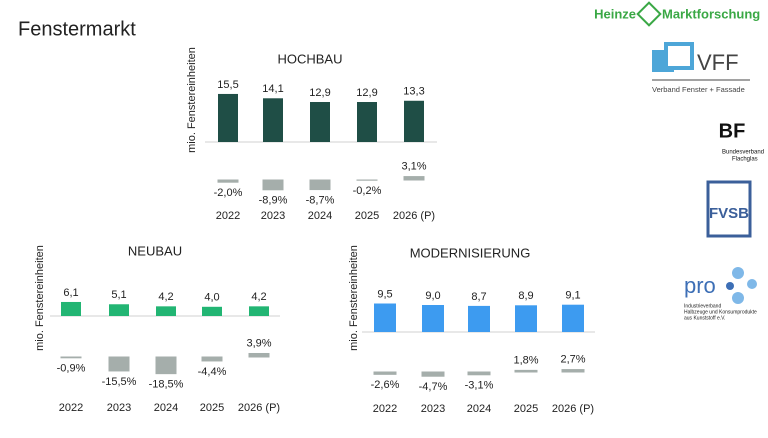 This screenshot has width=768, height=438. What do you see at coordinates (228, 193) in the screenshot?
I see `change-label: -2,0%` at bounding box center [228, 193].